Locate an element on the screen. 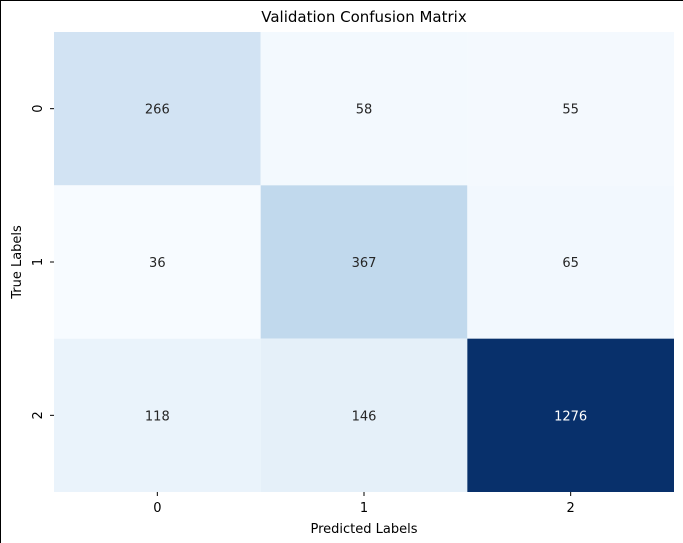 The width and height of the screenshot is (683, 543). x-tick-label-0: 0 is located at coordinates (157, 508).